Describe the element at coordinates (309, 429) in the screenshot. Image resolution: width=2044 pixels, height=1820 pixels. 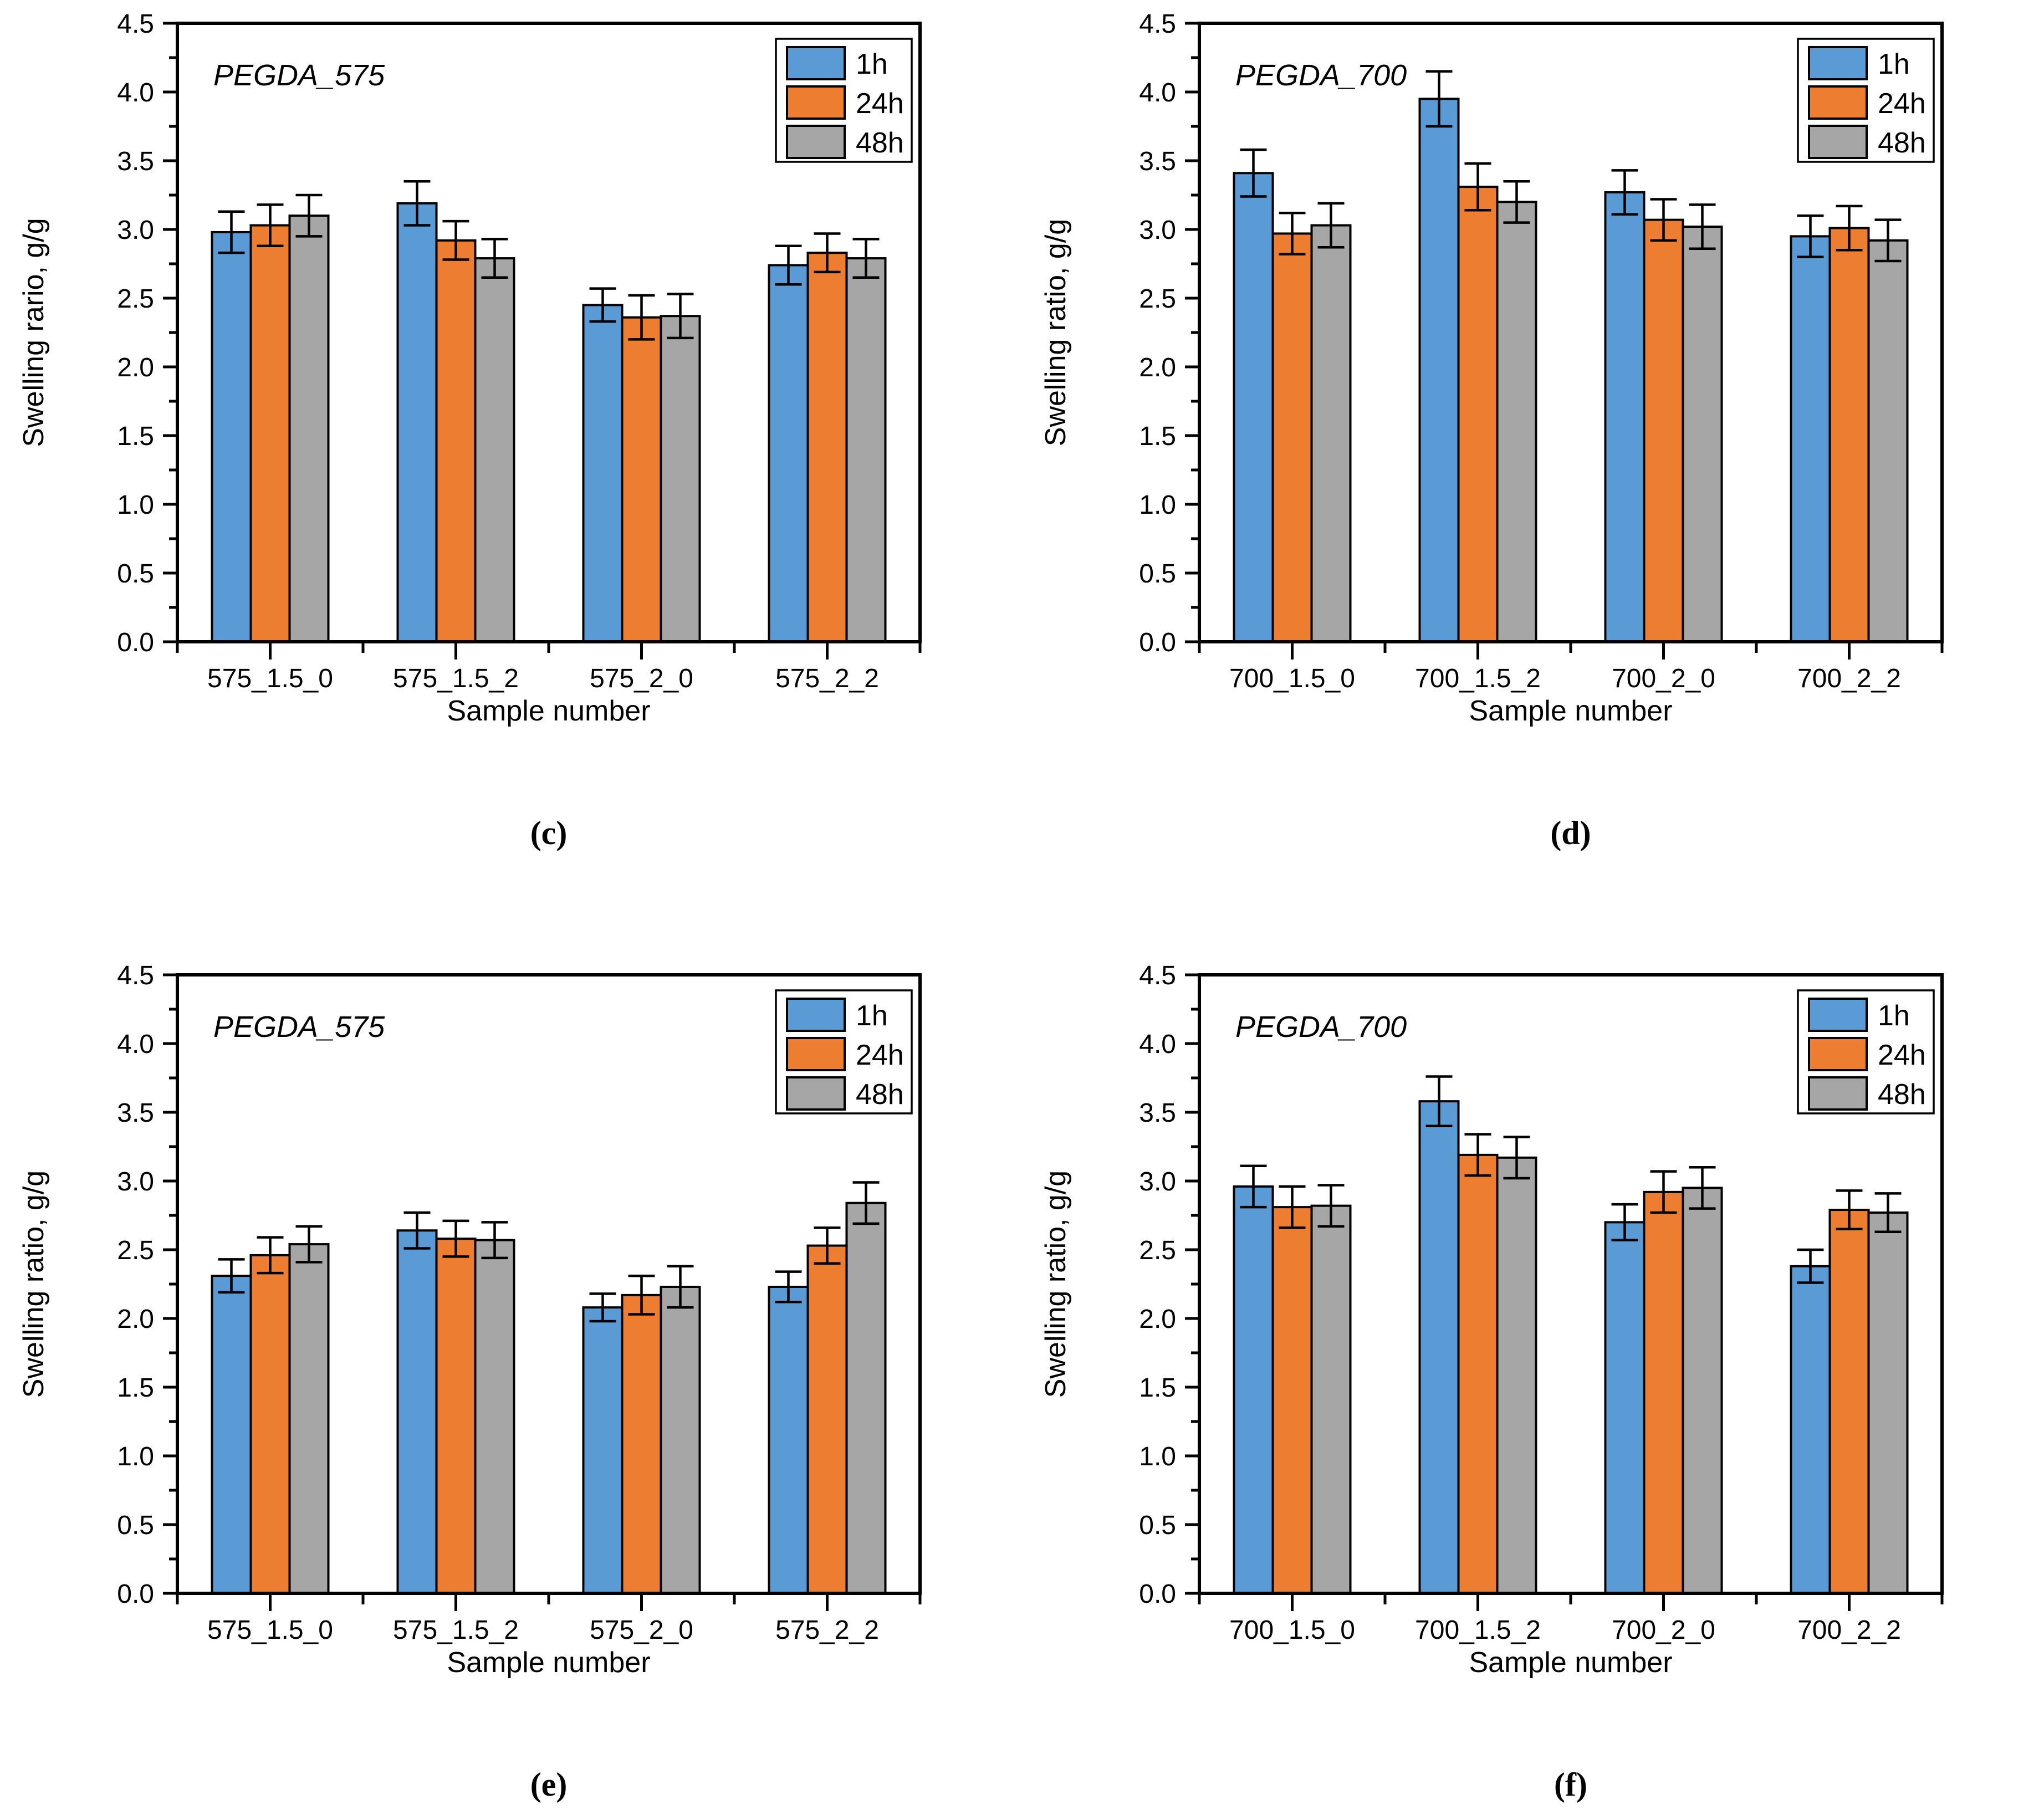
I see `bar-c-575_1.5_0-48h` at that location.